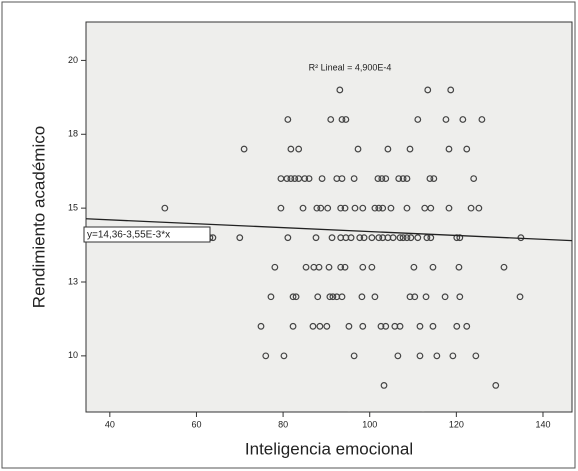  What do you see at coordinates (456, 424) in the screenshot?
I see `x-tick-label: 120` at bounding box center [456, 424].